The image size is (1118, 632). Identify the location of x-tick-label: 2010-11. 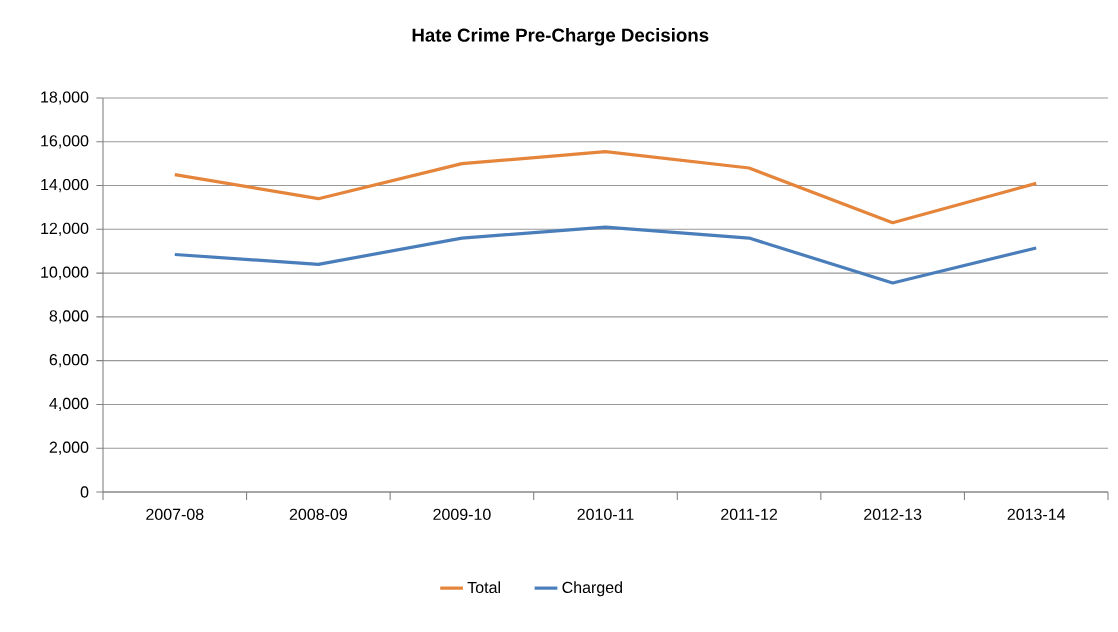
(605, 514).